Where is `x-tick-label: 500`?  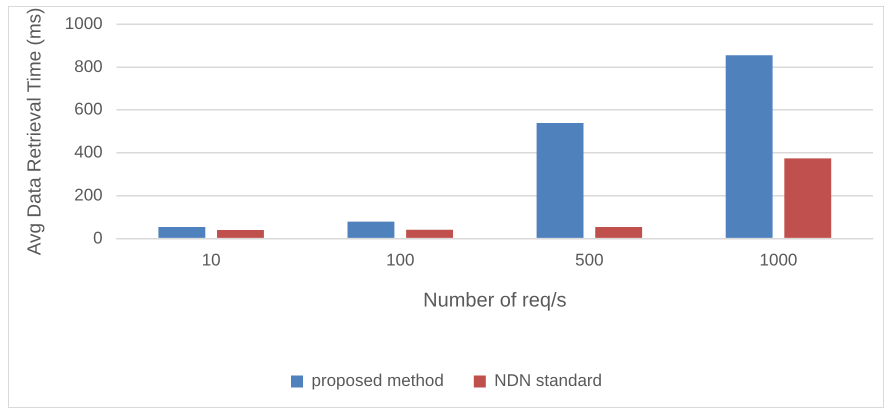
x-tick-label: 500 is located at coordinates (589, 260).